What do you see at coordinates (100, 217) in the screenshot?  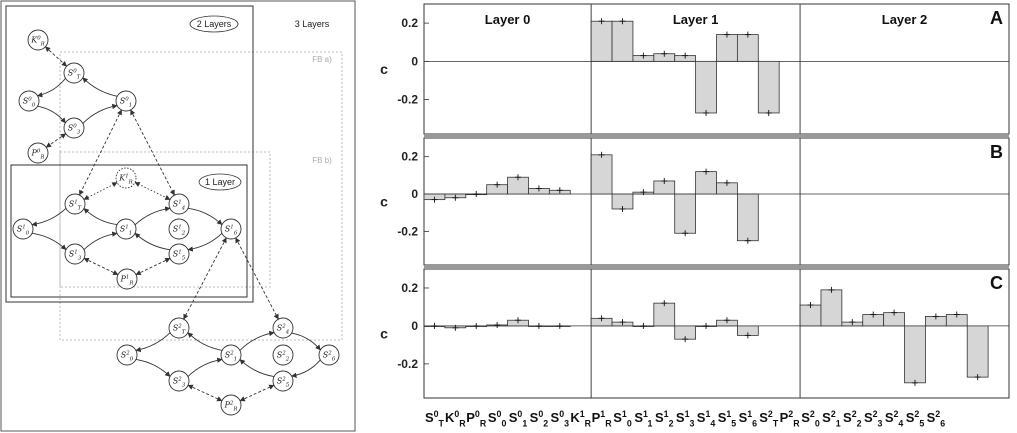 I see `edge-S11-ST1` at bounding box center [100, 217].